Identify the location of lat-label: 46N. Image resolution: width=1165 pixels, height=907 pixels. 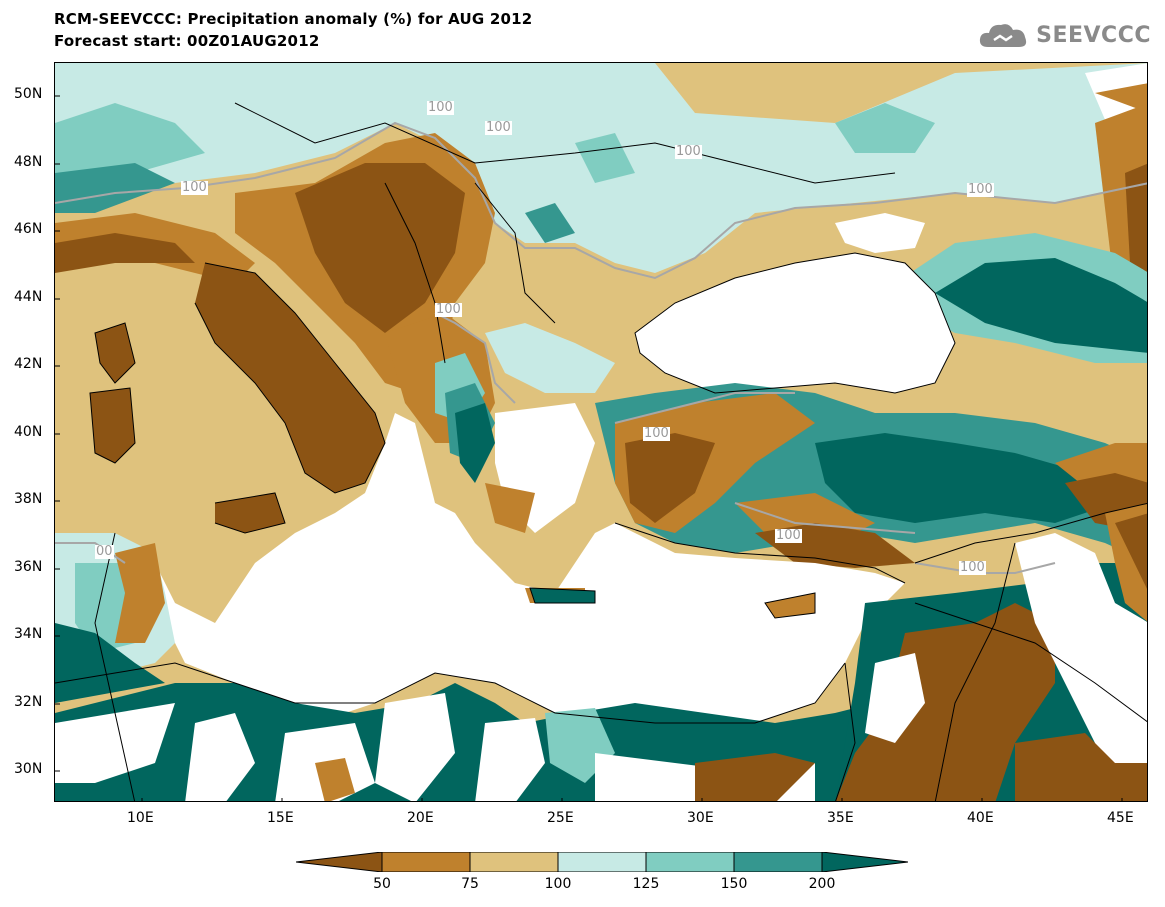
(28, 229).